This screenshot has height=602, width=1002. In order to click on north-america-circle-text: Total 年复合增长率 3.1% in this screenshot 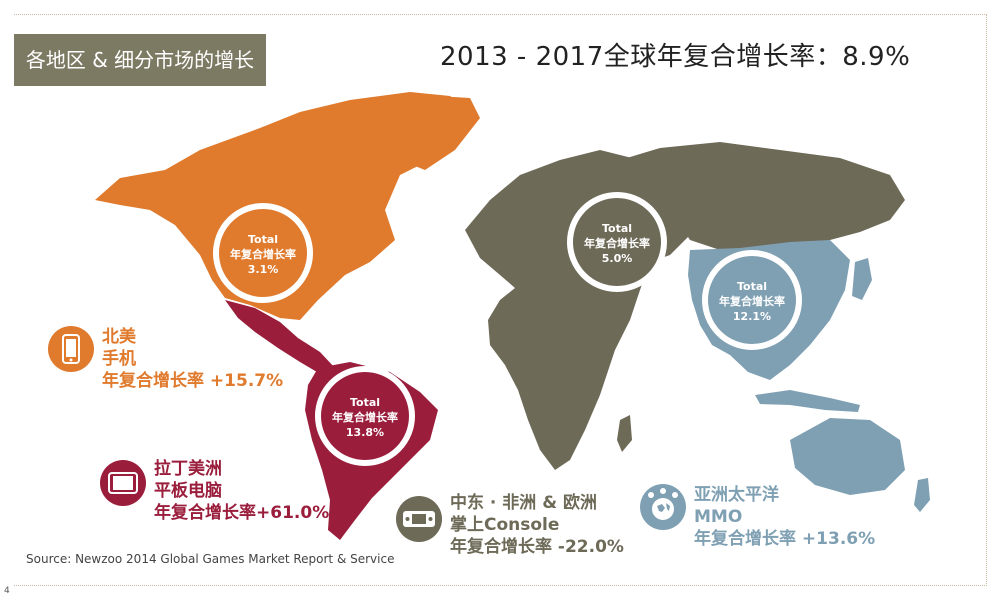, I will do `click(263, 254)`.